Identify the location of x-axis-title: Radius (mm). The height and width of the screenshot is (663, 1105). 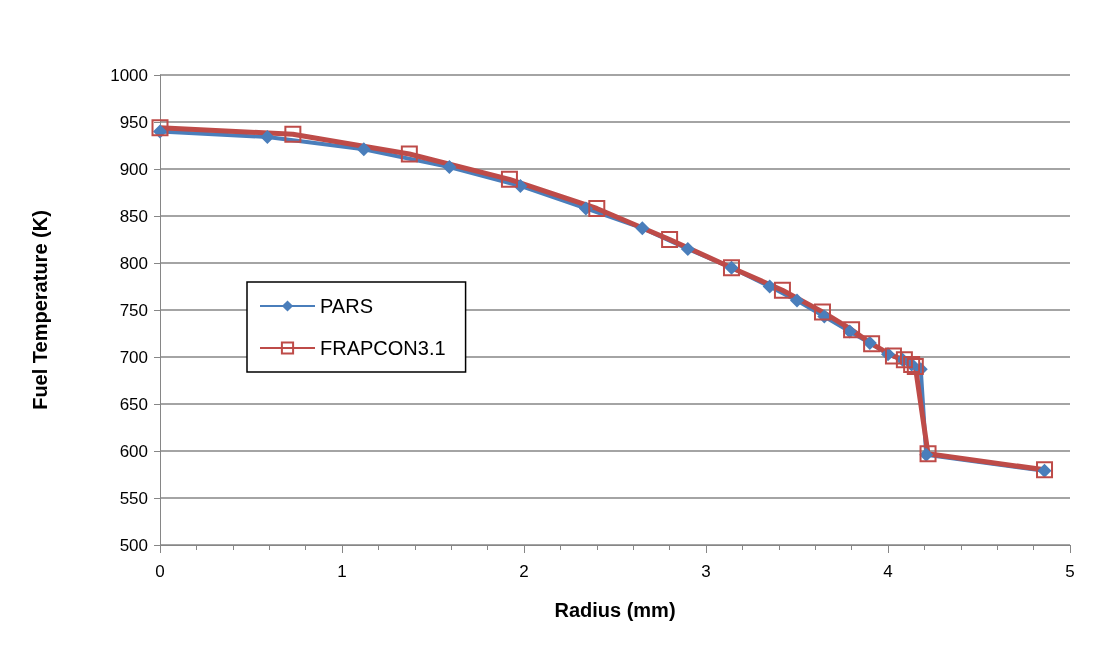
(615, 610).